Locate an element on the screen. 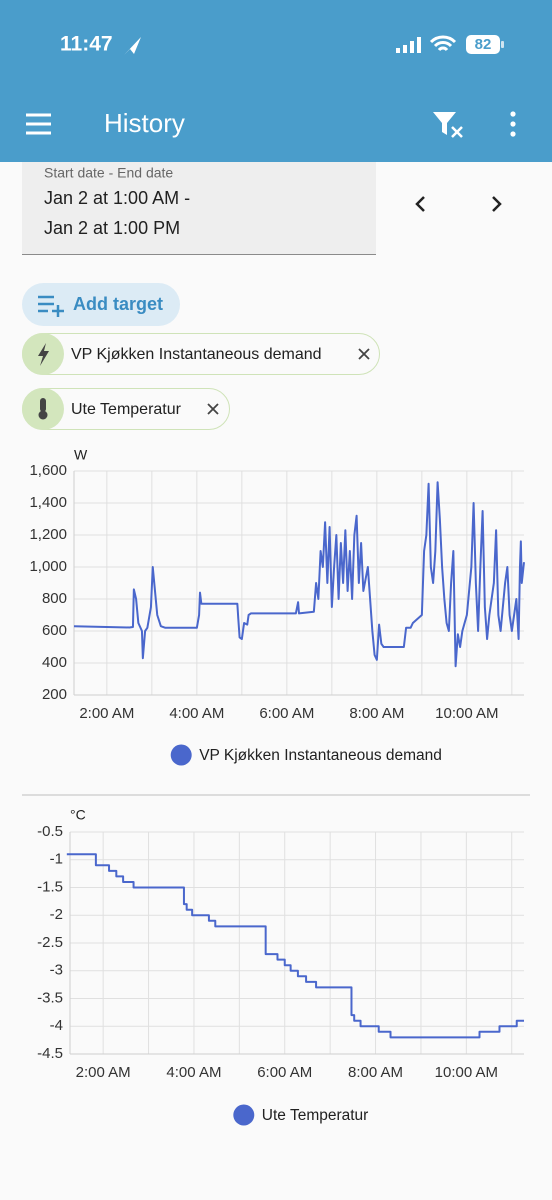 Image resolution: width=552 pixels, height=1200 pixels. y-tick-label: -1 is located at coordinates (56, 859).